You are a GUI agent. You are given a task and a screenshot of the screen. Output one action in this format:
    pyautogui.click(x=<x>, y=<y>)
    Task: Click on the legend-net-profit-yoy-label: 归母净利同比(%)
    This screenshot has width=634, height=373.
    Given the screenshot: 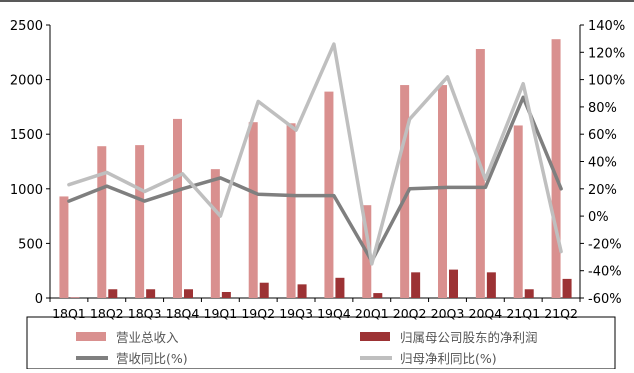 What is the action you would take?
    pyautogui.click(x=448, y=358)
    